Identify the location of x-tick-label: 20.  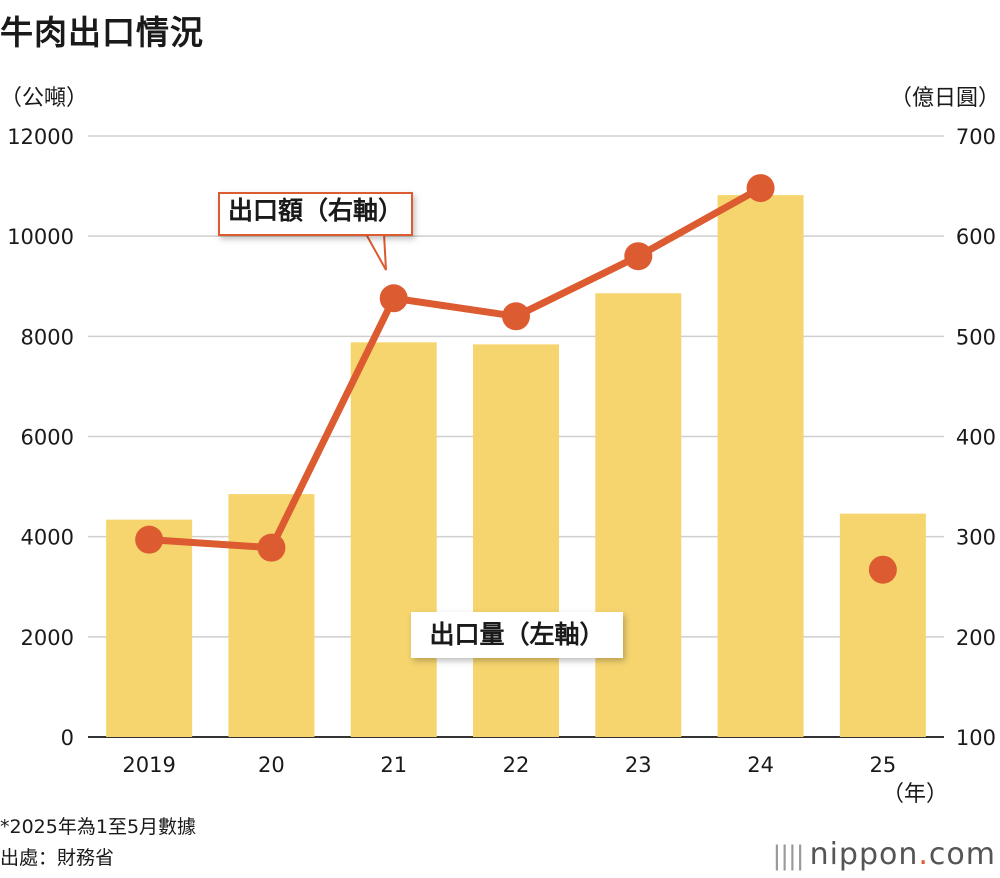
(271, 765).